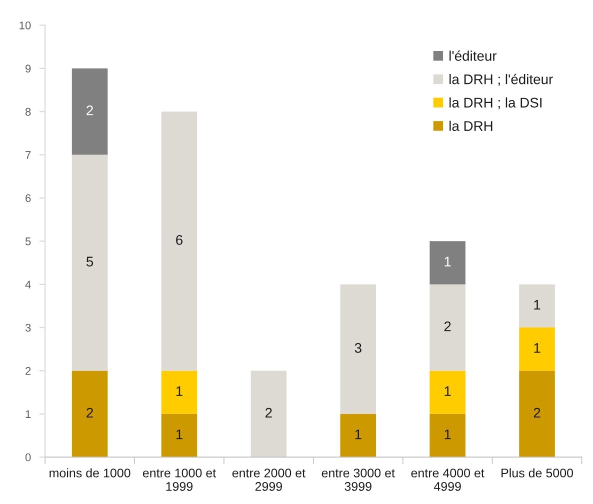  What do you see at coordinates (179, 479) in the screenshot?
I see `x-tick-label: entre 1000 et 1999` at bounding box center [179, 479].